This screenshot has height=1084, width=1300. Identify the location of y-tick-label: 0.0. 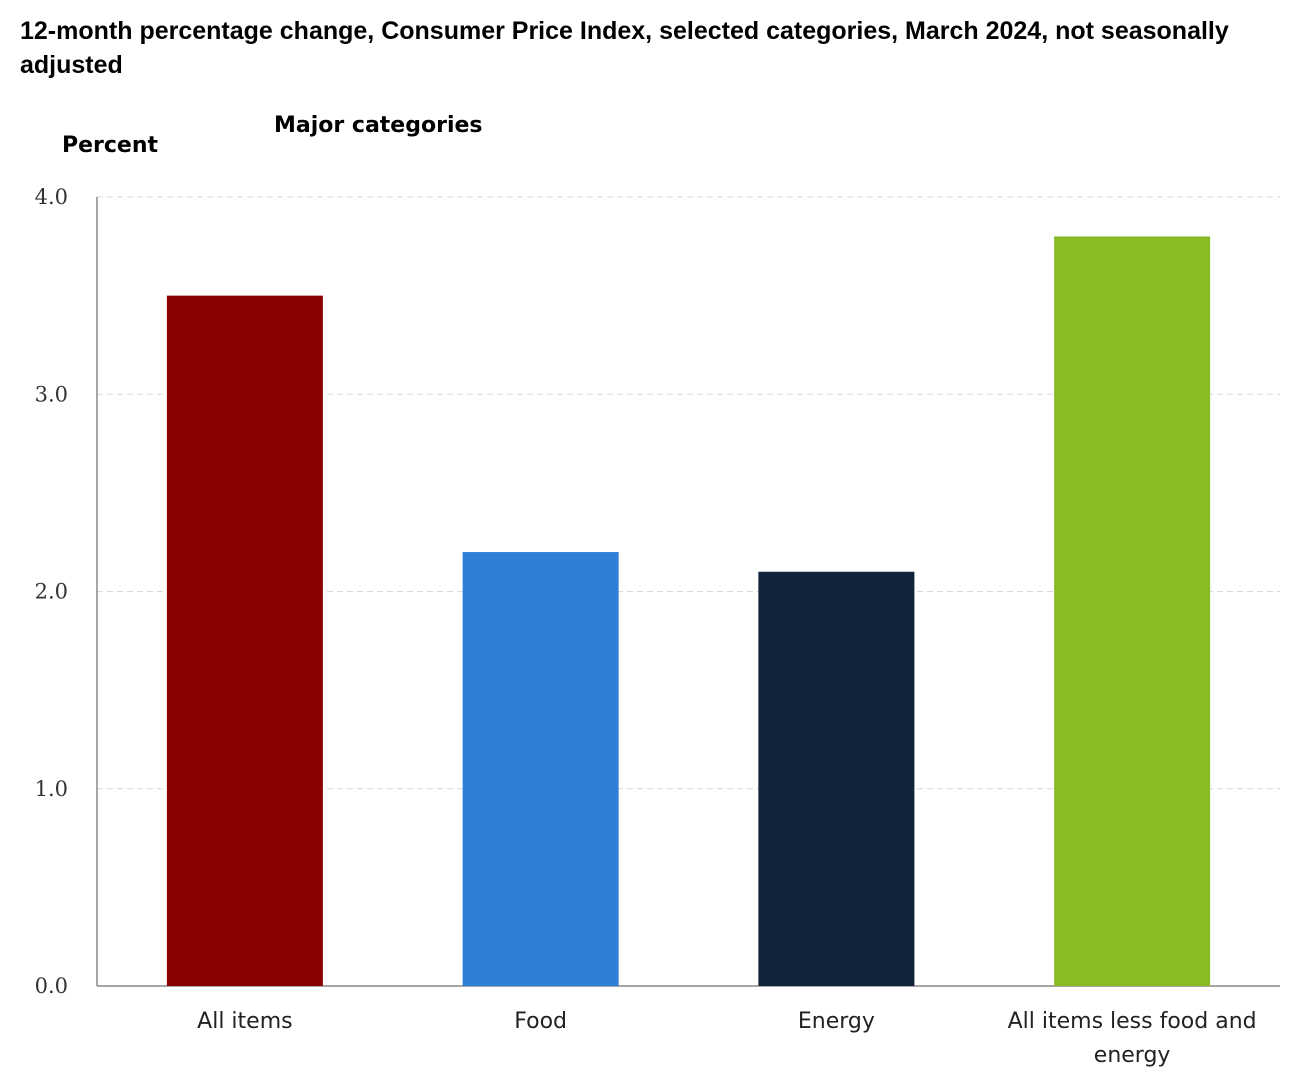
(51, 986).